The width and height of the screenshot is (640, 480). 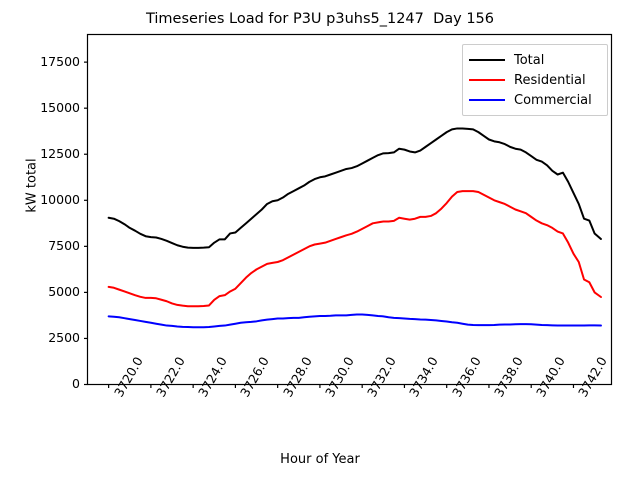 What do you see at coordinates (32, 185) in the screenshot?
I see `y-axis-label: kW total` at bounding box center [32, 185].